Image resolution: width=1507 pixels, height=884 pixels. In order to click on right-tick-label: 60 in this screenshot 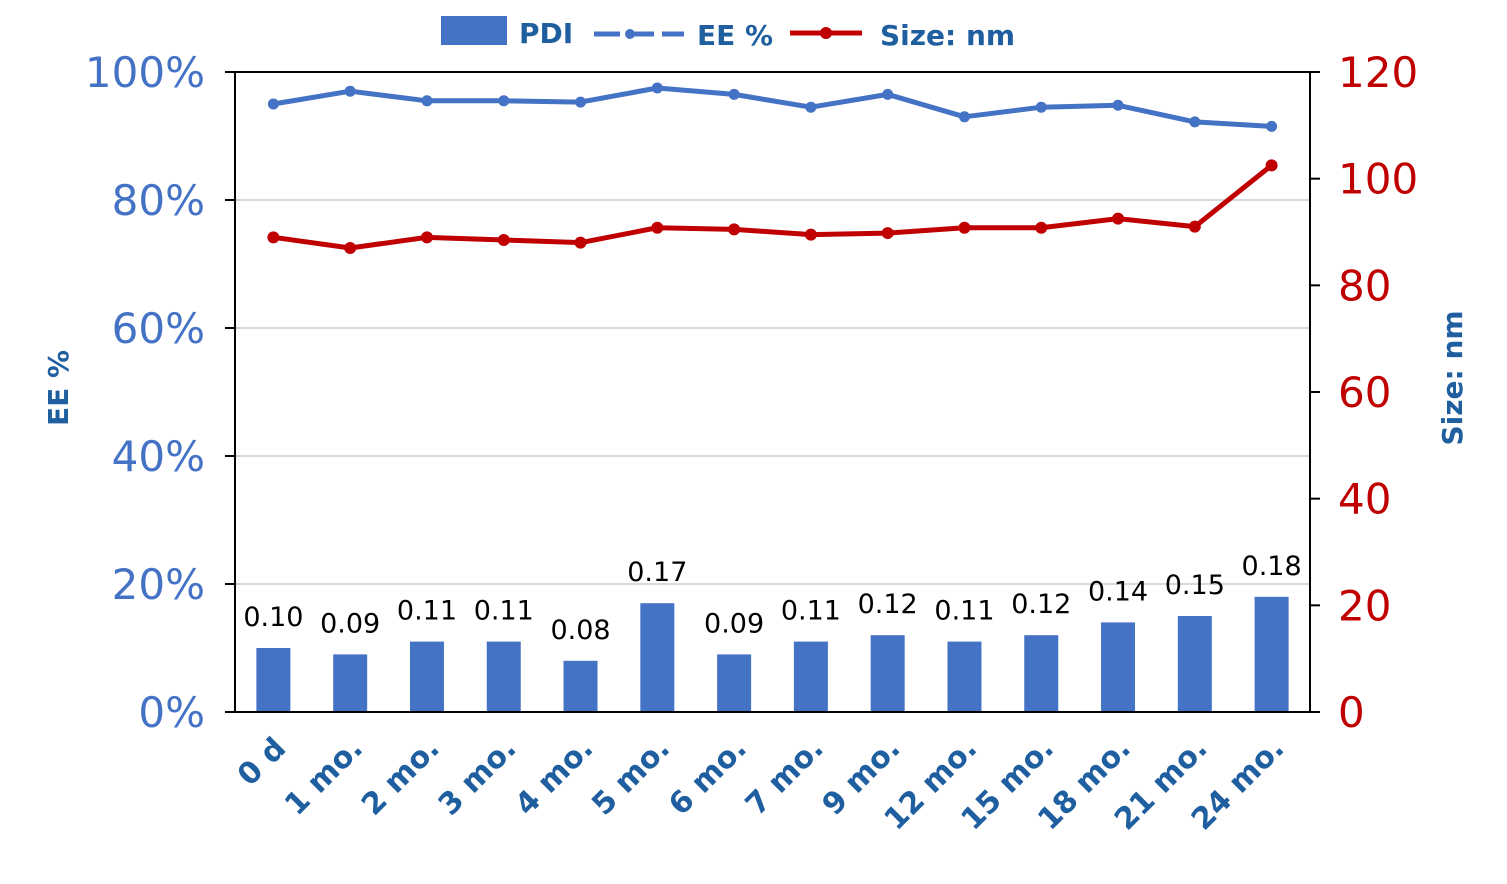, I will do `click(1364, 392)`.